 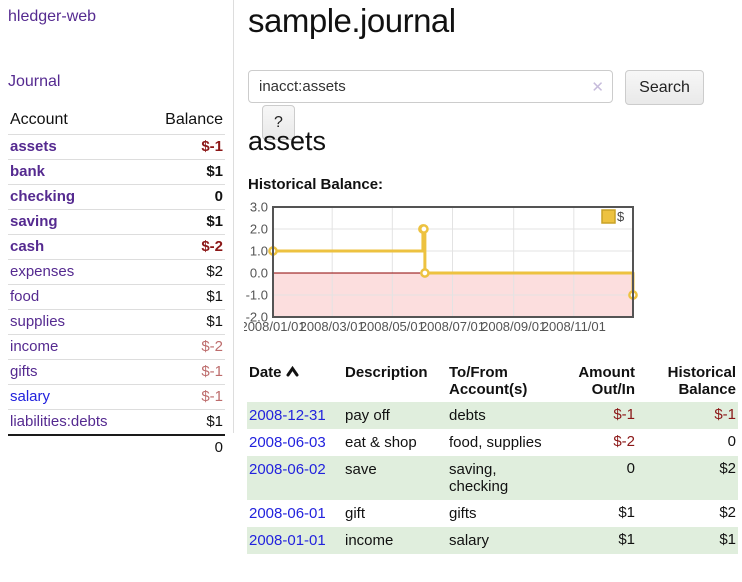 What do you see at coordinates (39, 119) in the screenshot?
I see `account-column-header: Account` at bounding box center [39, 119].